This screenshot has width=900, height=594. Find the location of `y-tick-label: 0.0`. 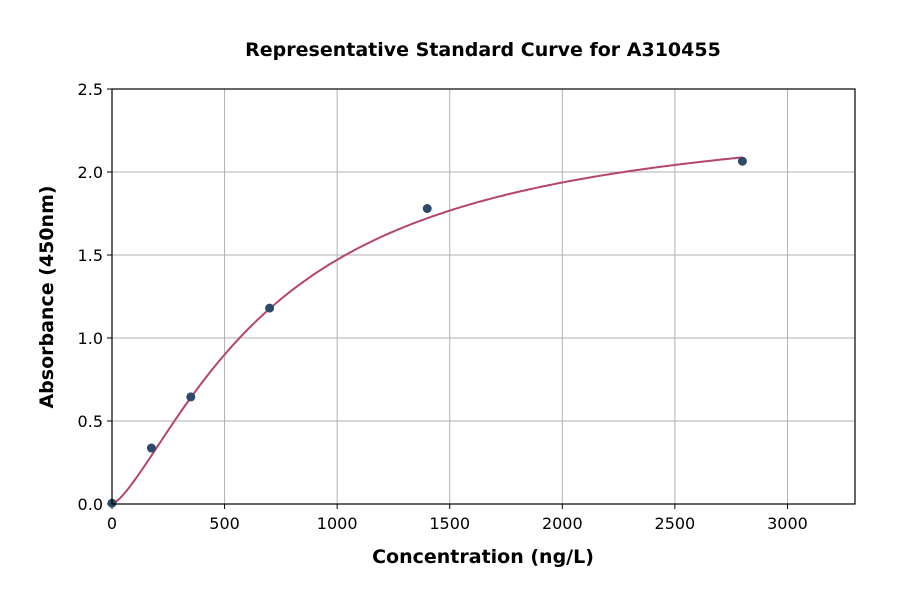

y-tick-label: 0.0 is located at coordinates (90, 504).